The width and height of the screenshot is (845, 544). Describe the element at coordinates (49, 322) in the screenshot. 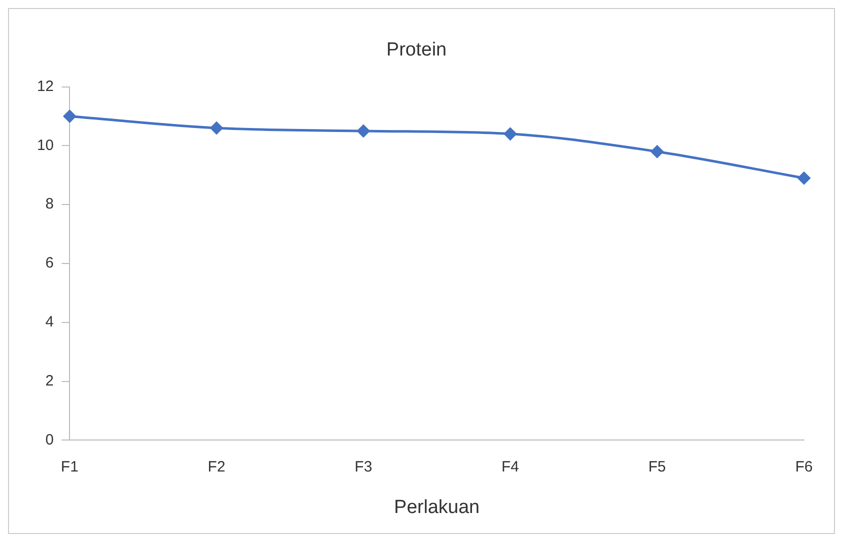

I see `y-tick-label: 4` at that location.